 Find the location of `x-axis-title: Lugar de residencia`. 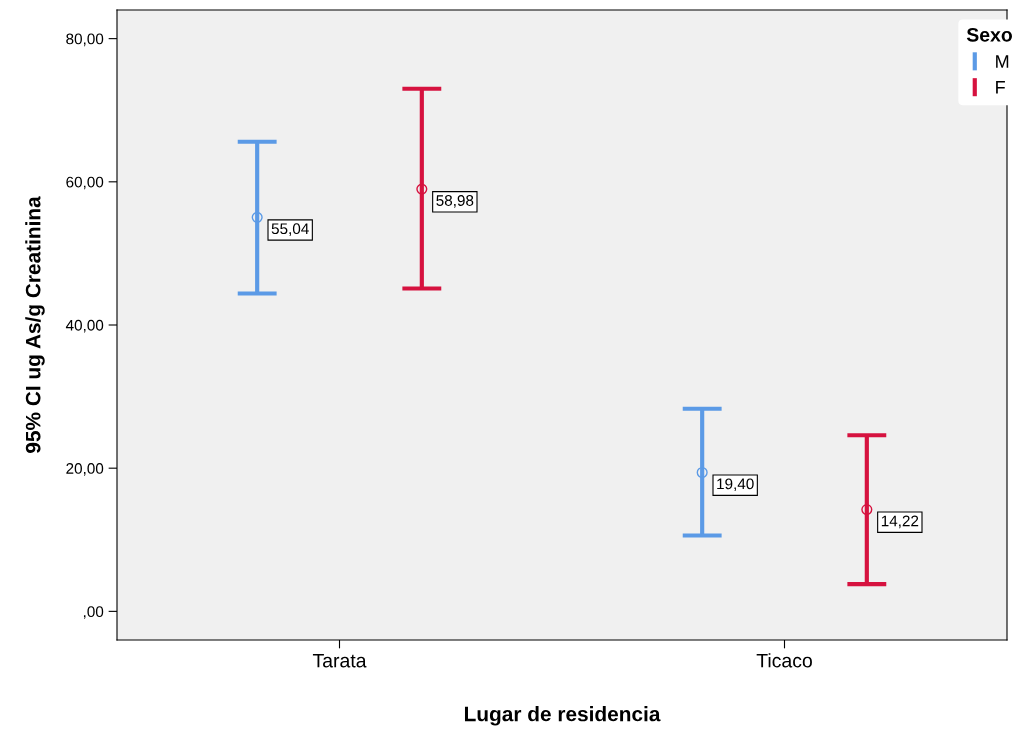

x-axis-title: Lugar de residencia is located at coordinates (562, 716).